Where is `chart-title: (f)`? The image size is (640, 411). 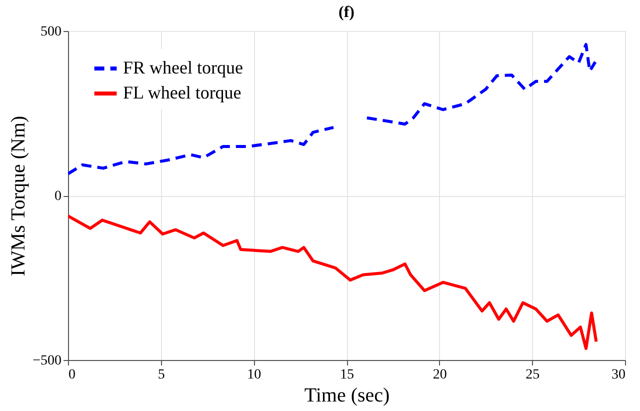
chart-title: (f) is located at coordinates (346, 12).